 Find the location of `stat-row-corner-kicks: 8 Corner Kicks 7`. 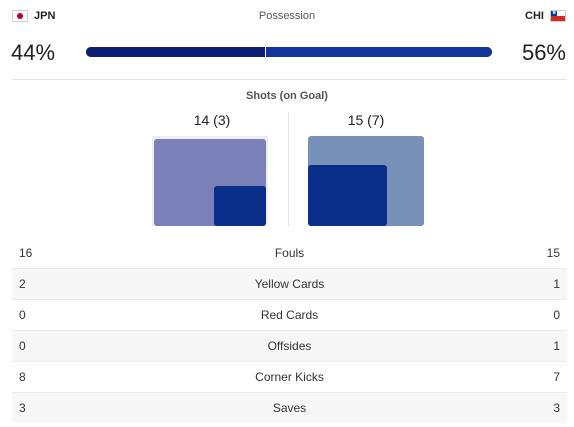

stat-row-corner-kicks: 8 Corner Kicks 7 is located at coordinates (289, 376).